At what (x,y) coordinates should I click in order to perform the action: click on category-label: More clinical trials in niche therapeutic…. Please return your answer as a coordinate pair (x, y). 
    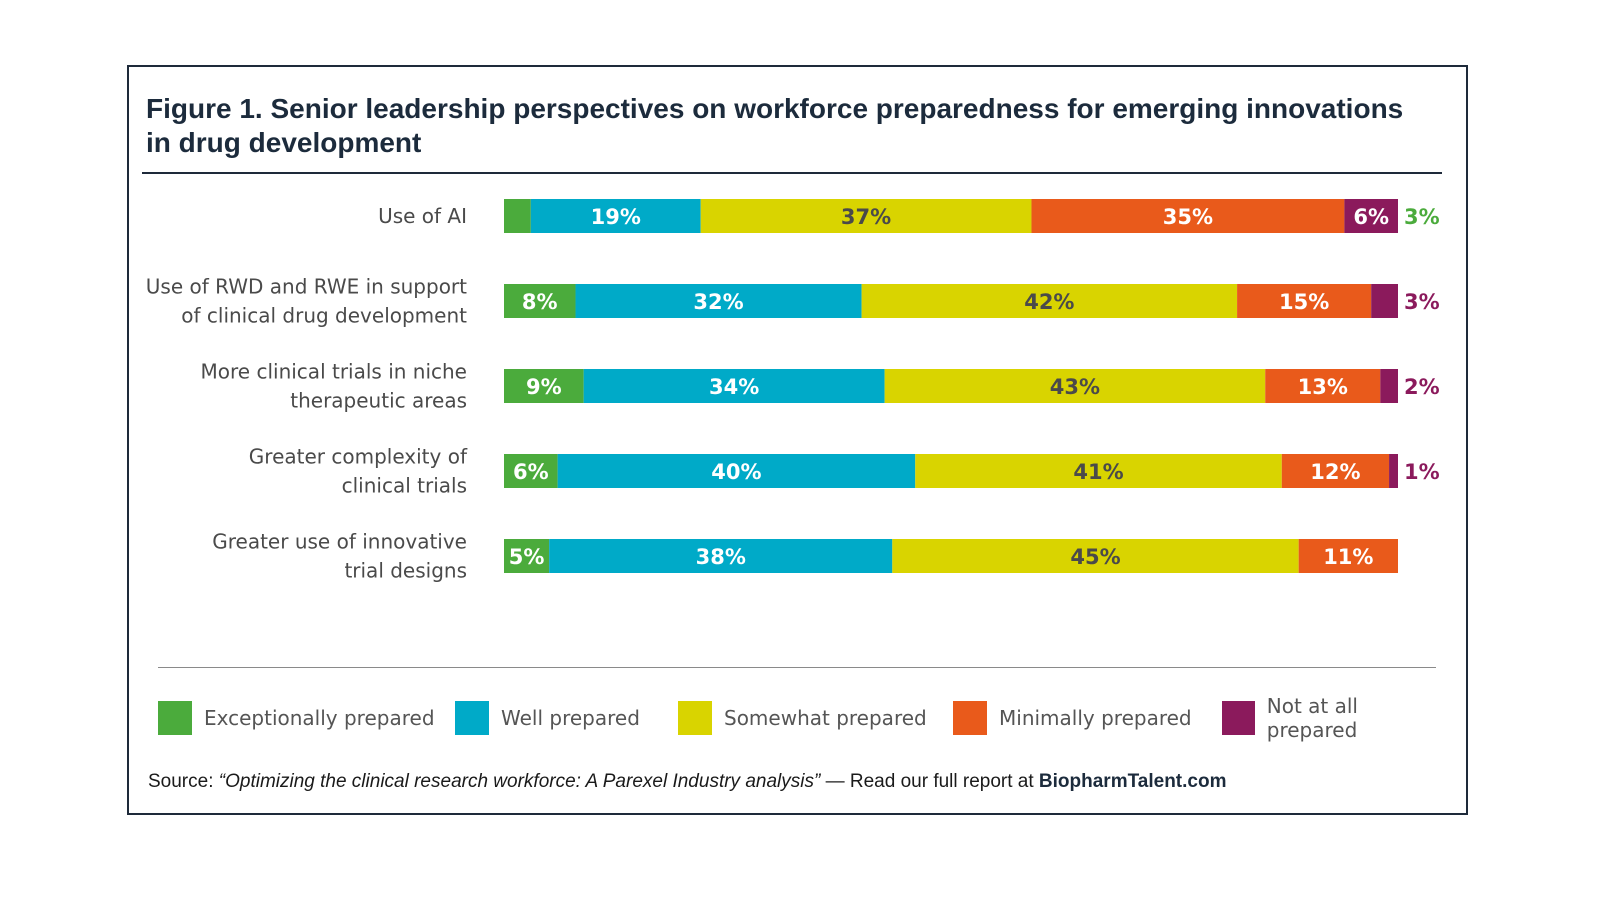
    Looking at the image, I should click on (334, 386).